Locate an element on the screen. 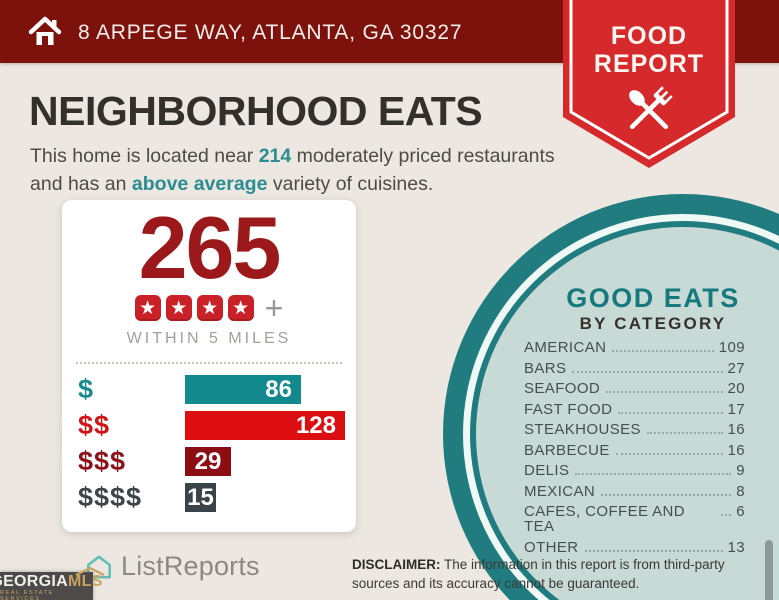 This screenshot has width=779, height=600. mls-roof-icon is located at coordinates (90, 571).